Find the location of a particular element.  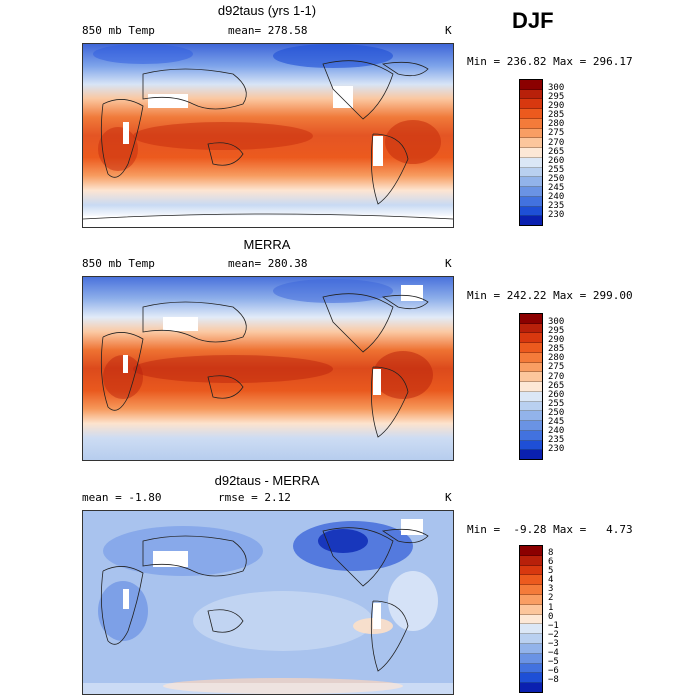

panel-diff-map-graphic is located at coordinates (268, 602).